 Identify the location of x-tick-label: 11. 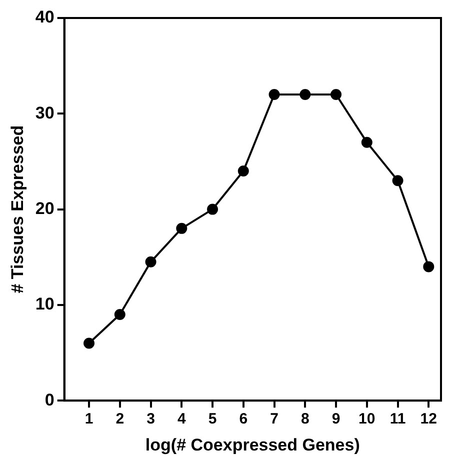
(398, 419).